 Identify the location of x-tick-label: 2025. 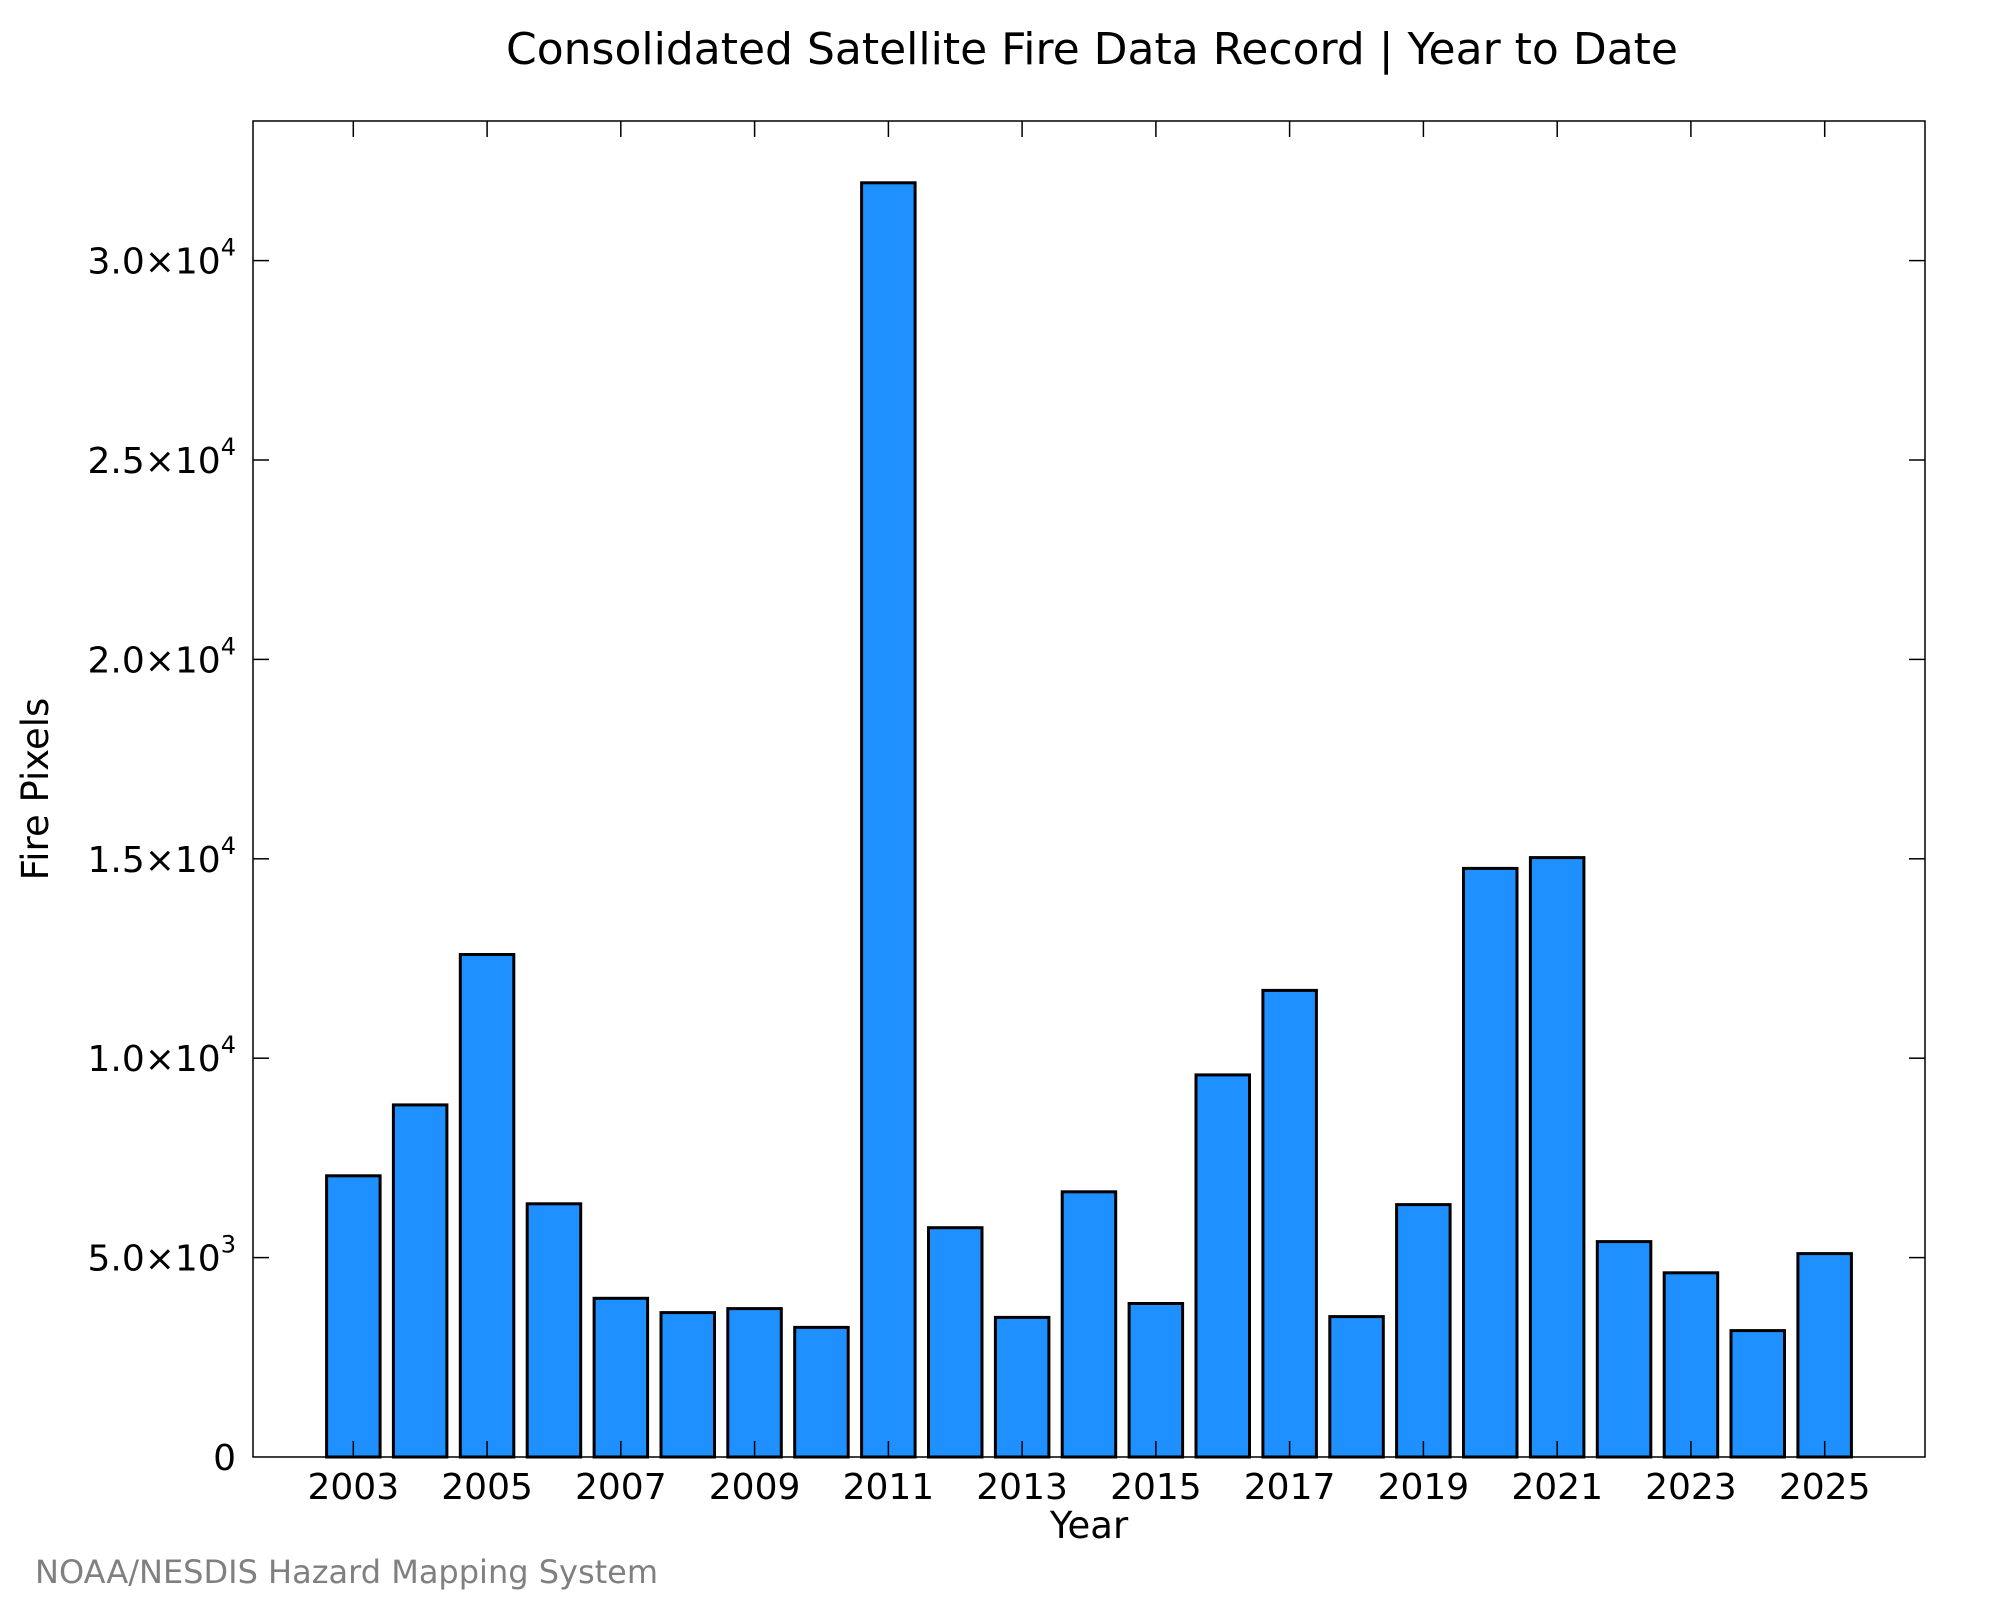
(1825, 1487).